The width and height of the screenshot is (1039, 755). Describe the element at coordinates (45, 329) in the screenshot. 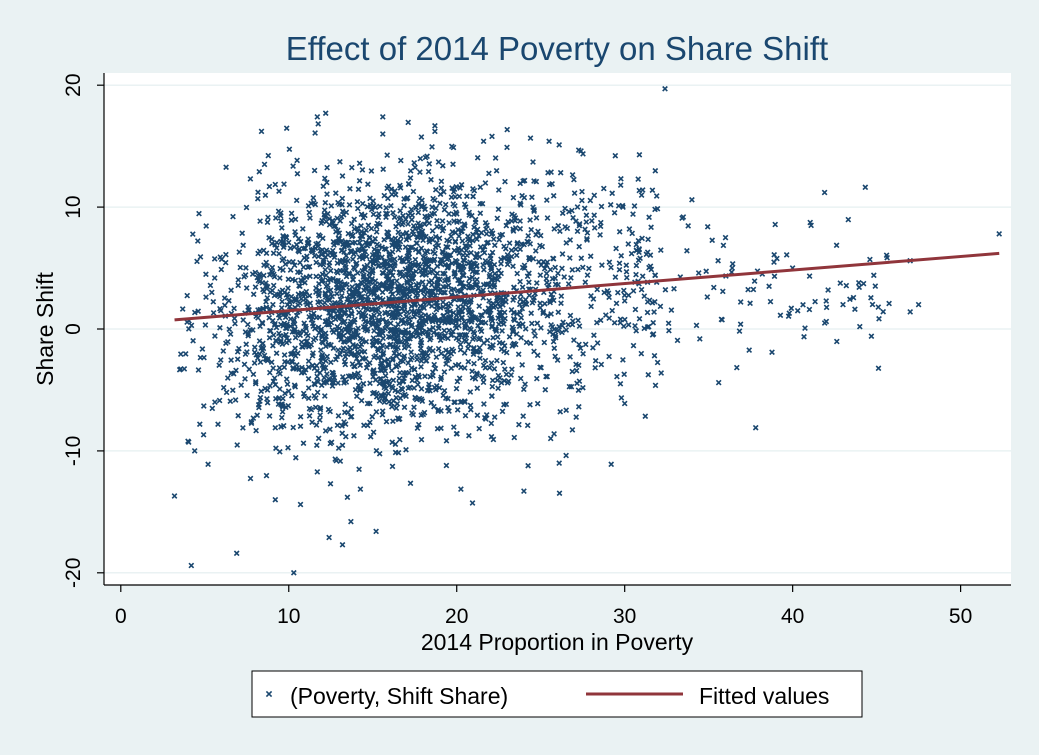

I see `y-axis-title: Share Shift` at that location.